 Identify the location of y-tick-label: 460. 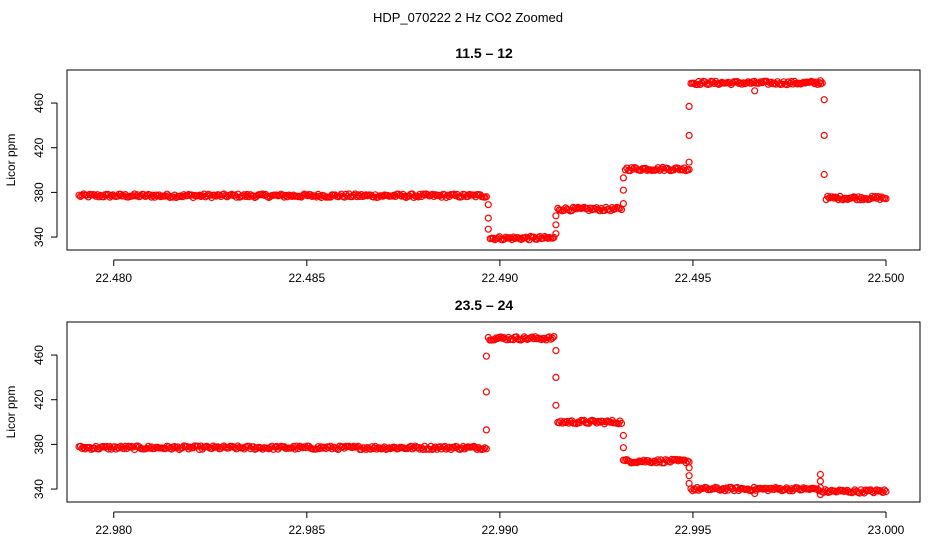
(39, 355).